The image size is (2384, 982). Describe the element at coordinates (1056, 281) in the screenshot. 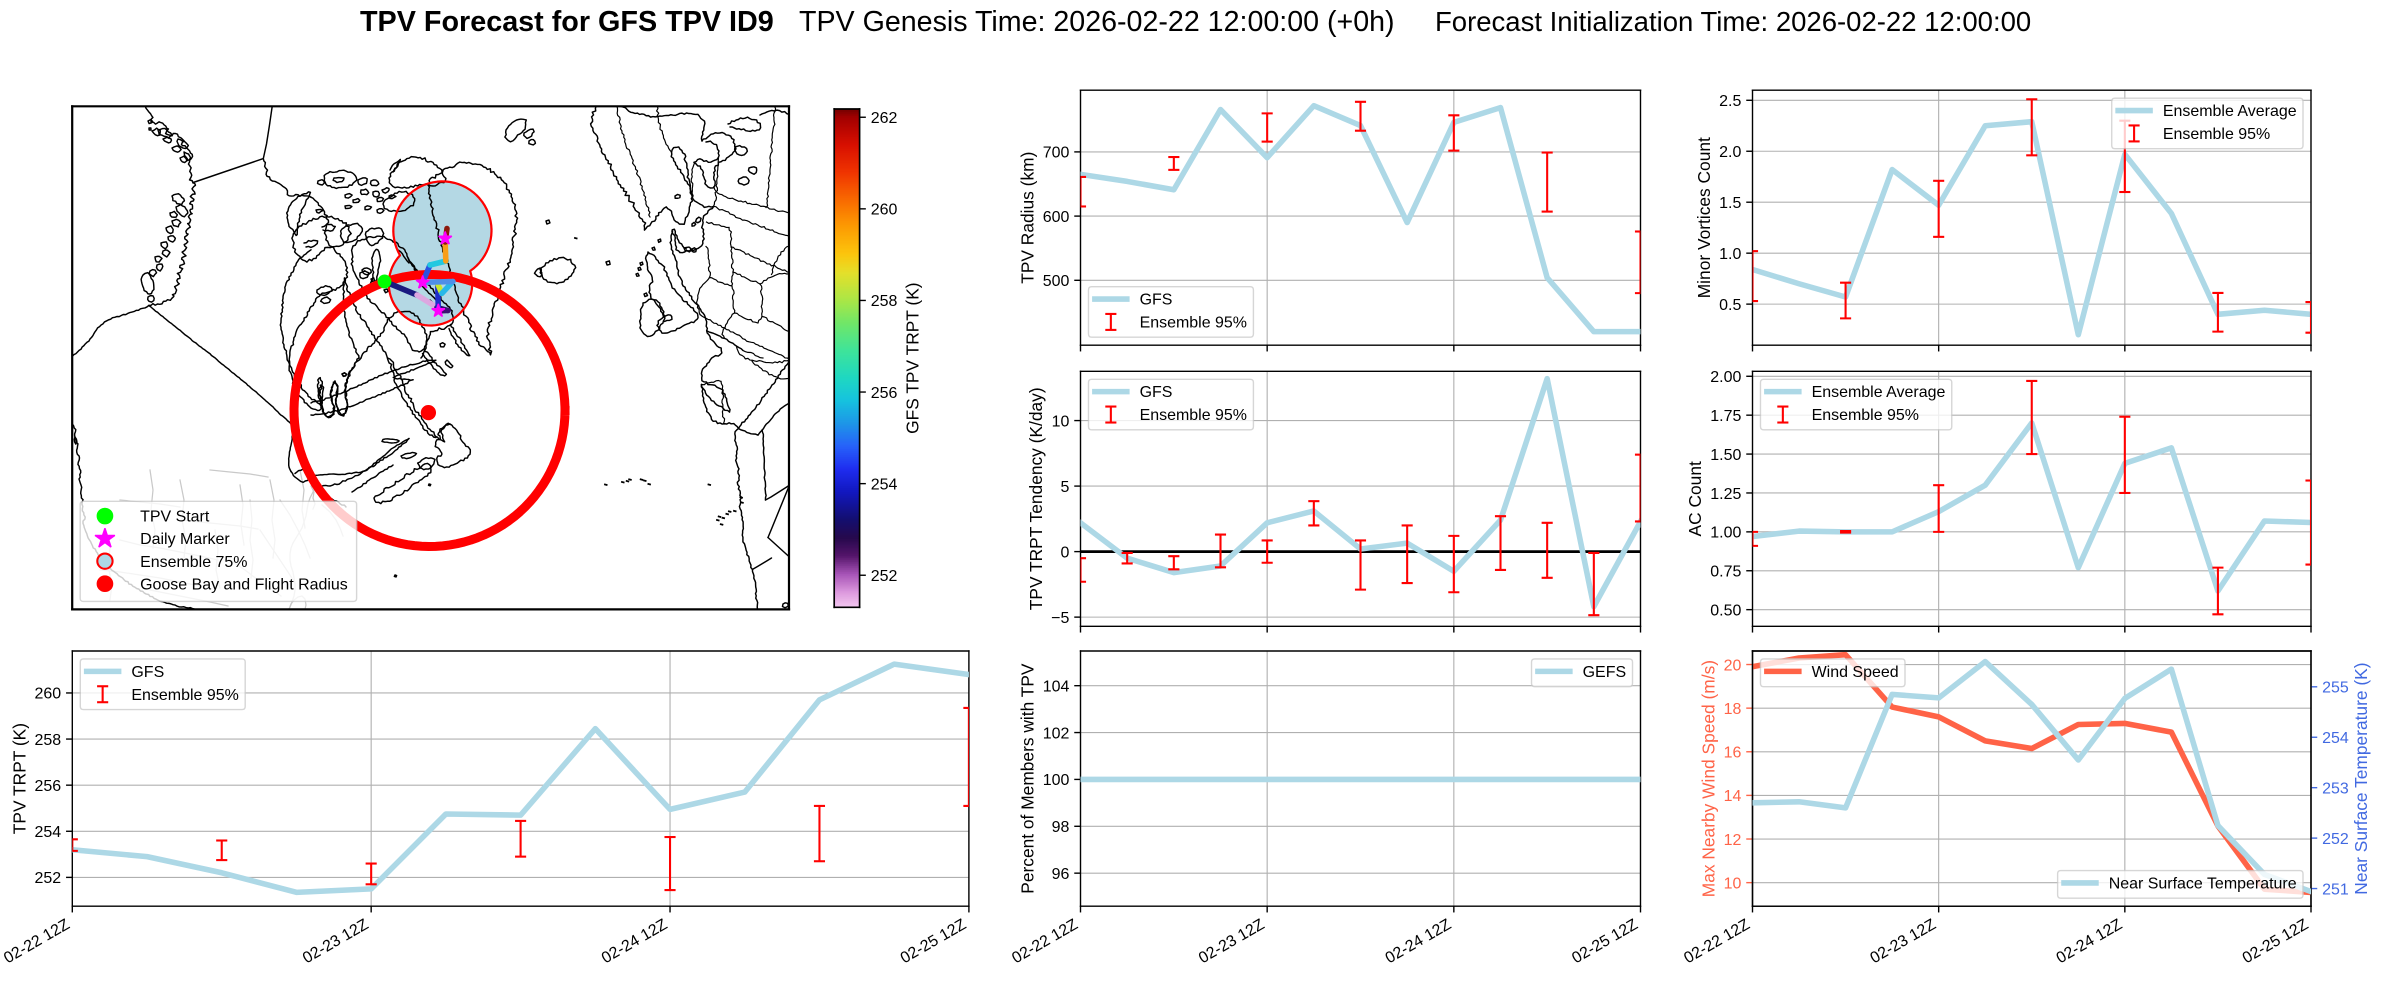

I see `svg-text: 500` at that location.